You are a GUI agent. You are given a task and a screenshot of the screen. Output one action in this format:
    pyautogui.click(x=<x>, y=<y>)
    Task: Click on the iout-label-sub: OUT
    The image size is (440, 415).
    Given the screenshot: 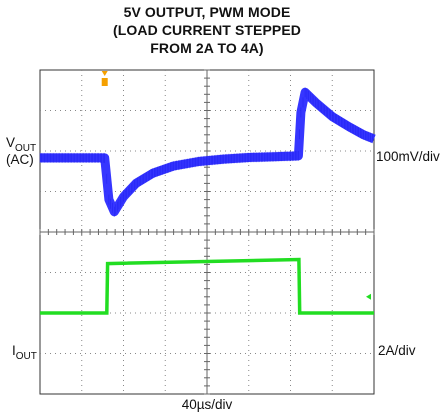 What is the action you would take?
    pyautogui.click(x=26, y=356)
    